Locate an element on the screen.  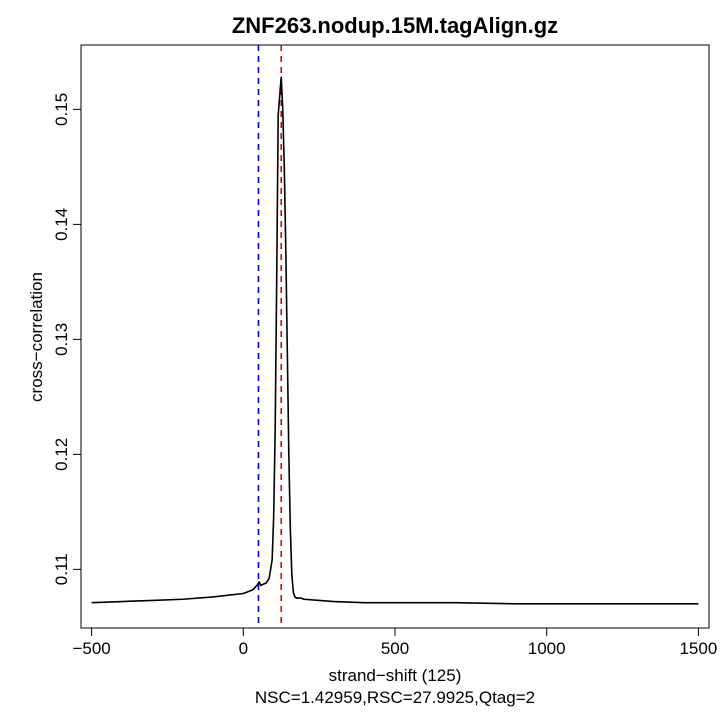
x-tick-label: 0 is located at coordinates (243, 648).